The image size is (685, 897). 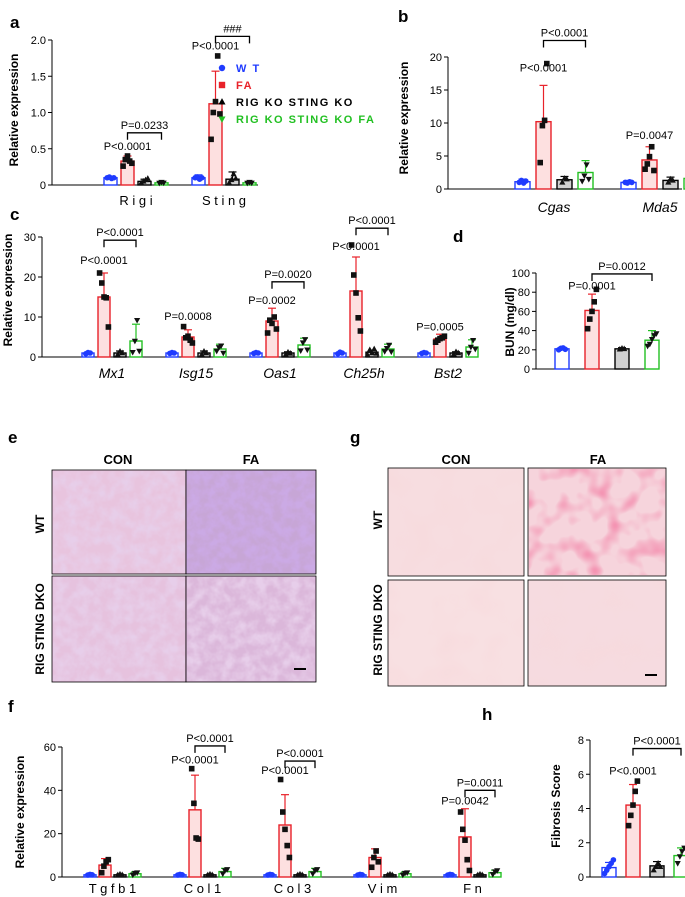 What do you see at coordinates (439, 157) in the screenshot?
I see `y-tick-label: 5` at bounding box center [439, 157].